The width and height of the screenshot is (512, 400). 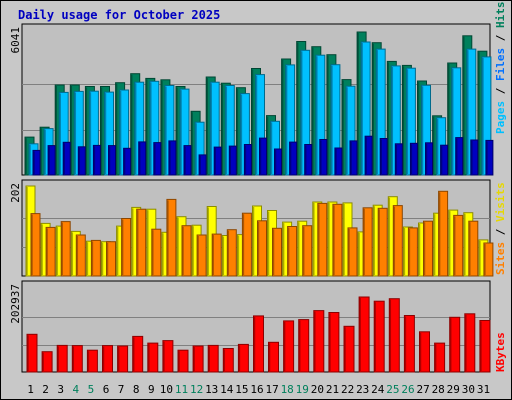 I want to click on chart-title: Daily usage for October 2025, so click(x=119, y=15).